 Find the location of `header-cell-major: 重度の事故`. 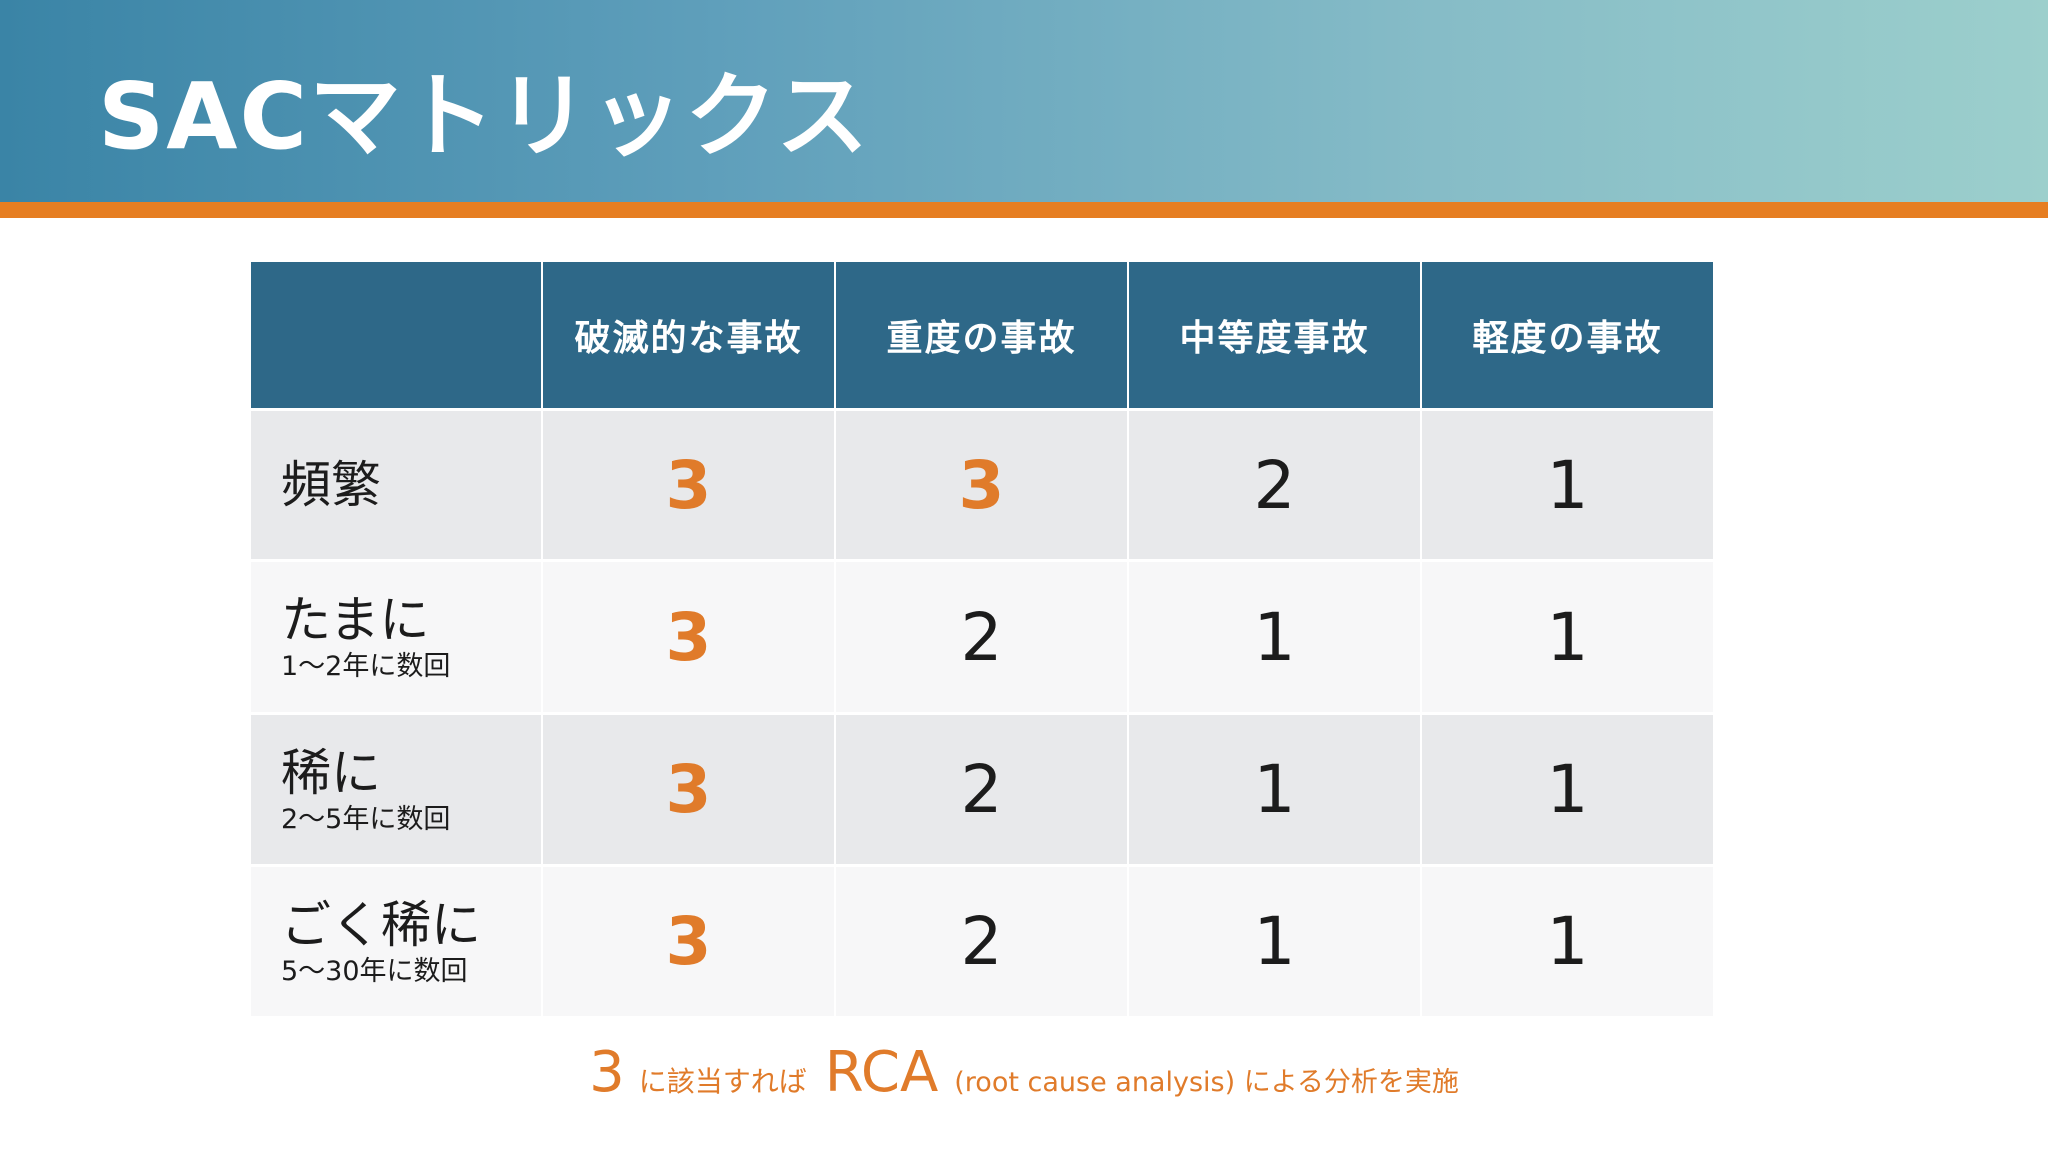

header-cell-major: 重度の事故 is located at coordinates (981, 335).